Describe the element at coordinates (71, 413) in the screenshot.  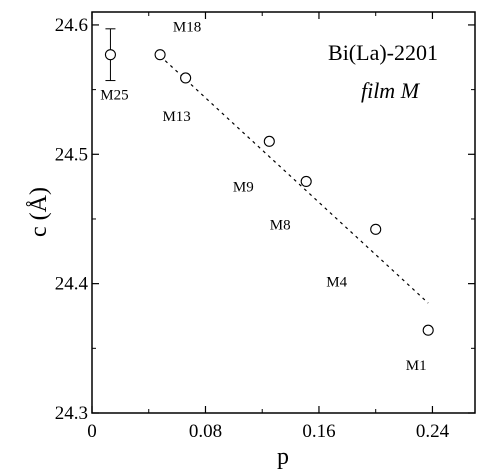
I see `y-tick-label: 24.3` at that location.